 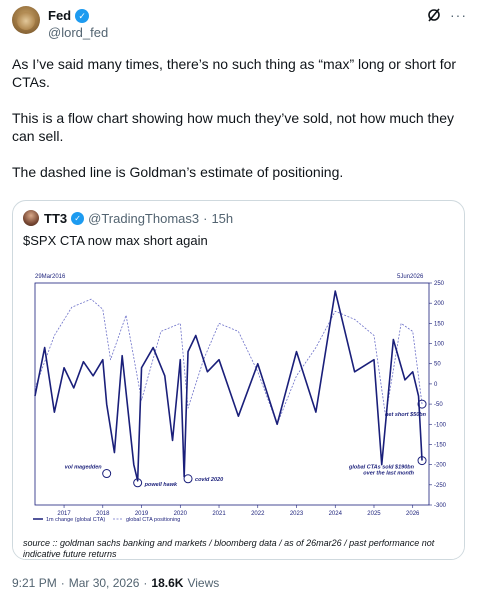 What do you see at coordinates (440, 425) in the screenshot?
I see `y-tick-label: -100` at bounding box center [440, 425].